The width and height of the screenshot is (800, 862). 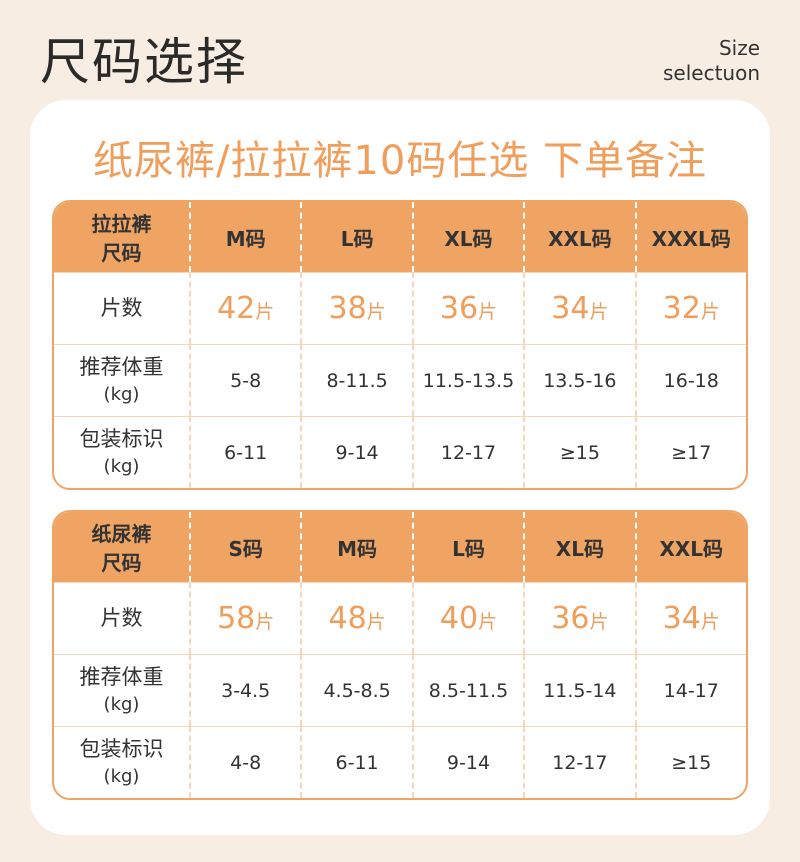 I want to click on count-number: 38, so click(x=347, y=308).